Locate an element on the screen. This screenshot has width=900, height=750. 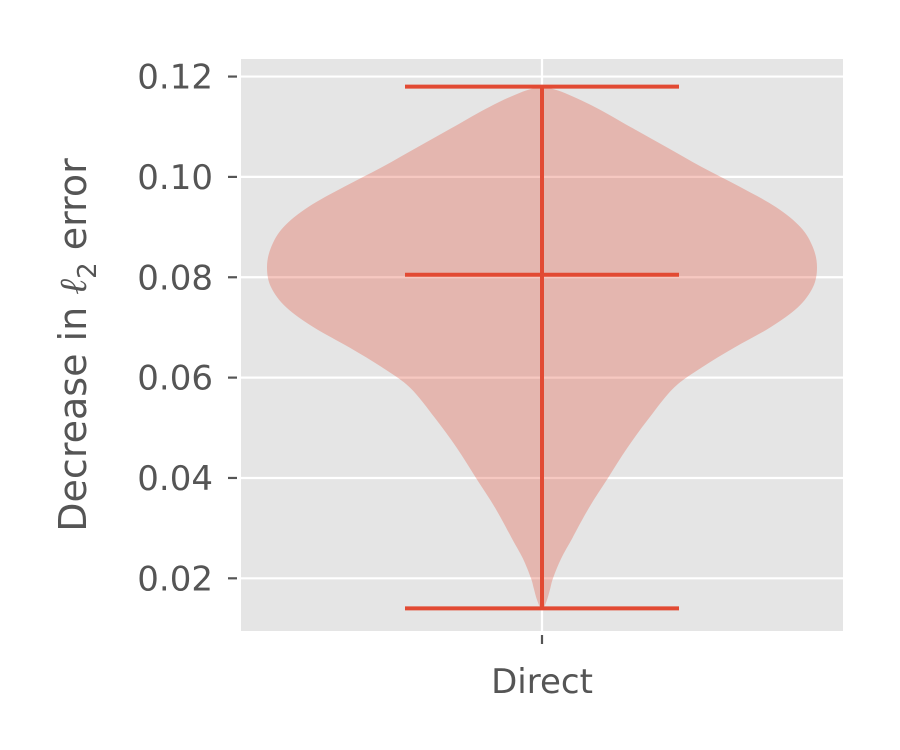
y-tick-label: 0.12 is located at coordinates (175, 78).